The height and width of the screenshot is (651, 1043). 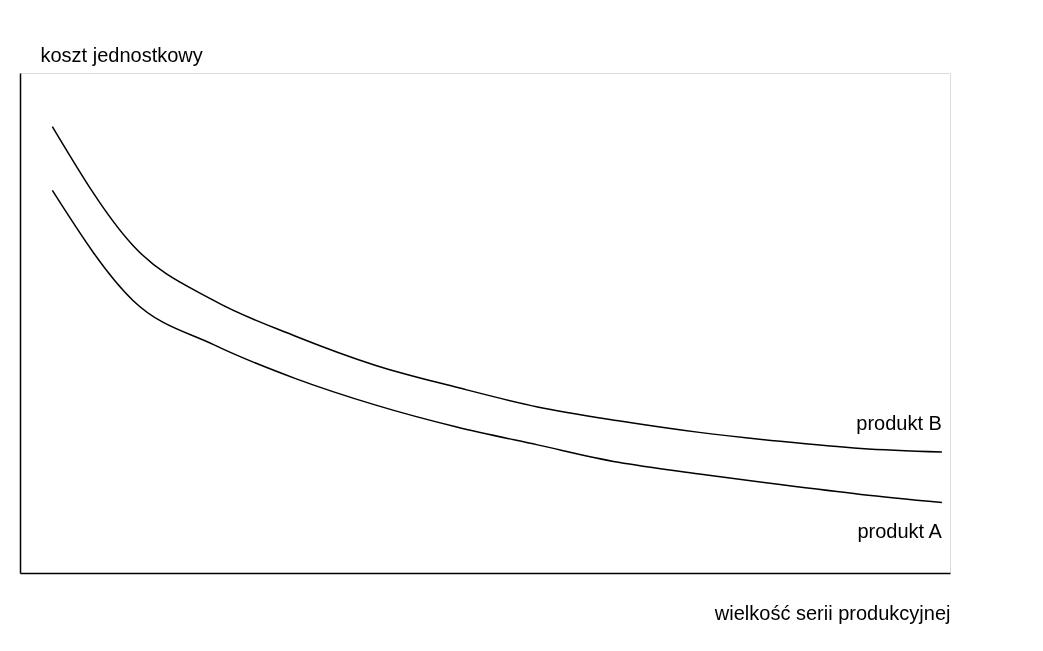 I want to click on series-label: produkt A, so click(x=900, y=531).